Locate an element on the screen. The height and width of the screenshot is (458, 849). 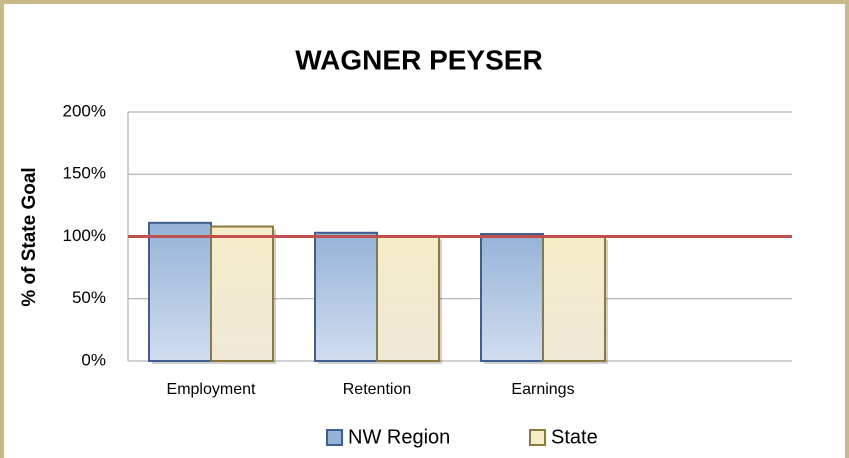
y-axis-label: % of State Goal is located at coordinates (29, 236).